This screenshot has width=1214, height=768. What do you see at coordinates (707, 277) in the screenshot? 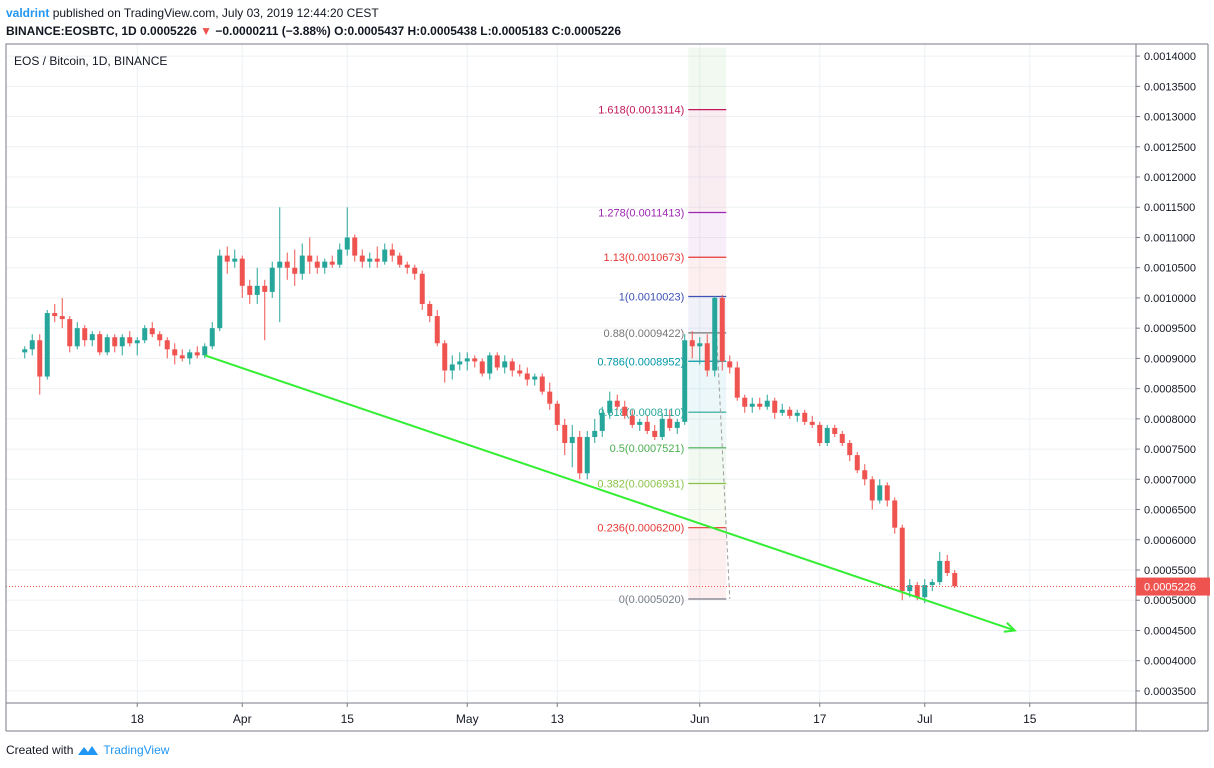
I see `fib-zone` at bounding box center [707, 277].